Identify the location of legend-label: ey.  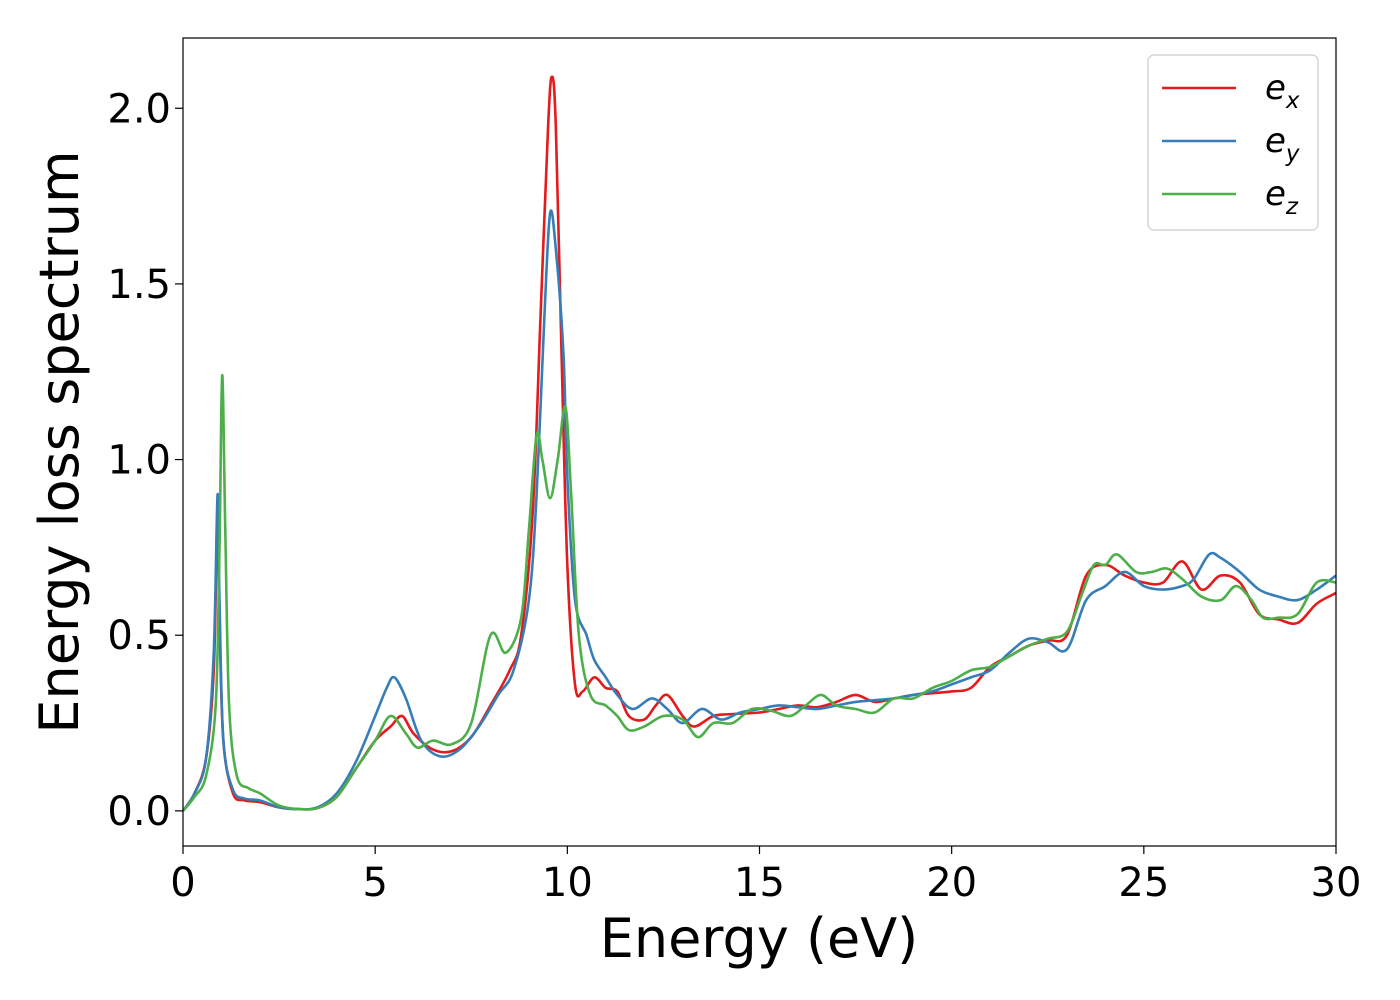
(1282, 144).